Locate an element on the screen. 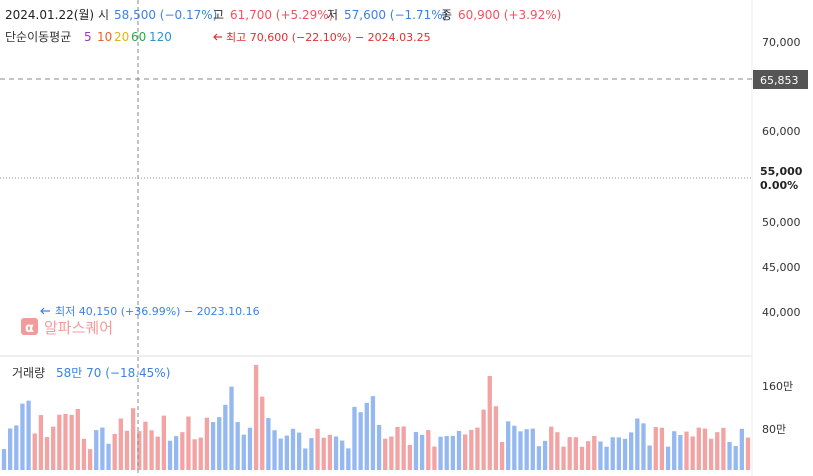 This screenshot has width=813, height=476. header-date: 2024.01.22(월) is located at coordinates (49, 15).